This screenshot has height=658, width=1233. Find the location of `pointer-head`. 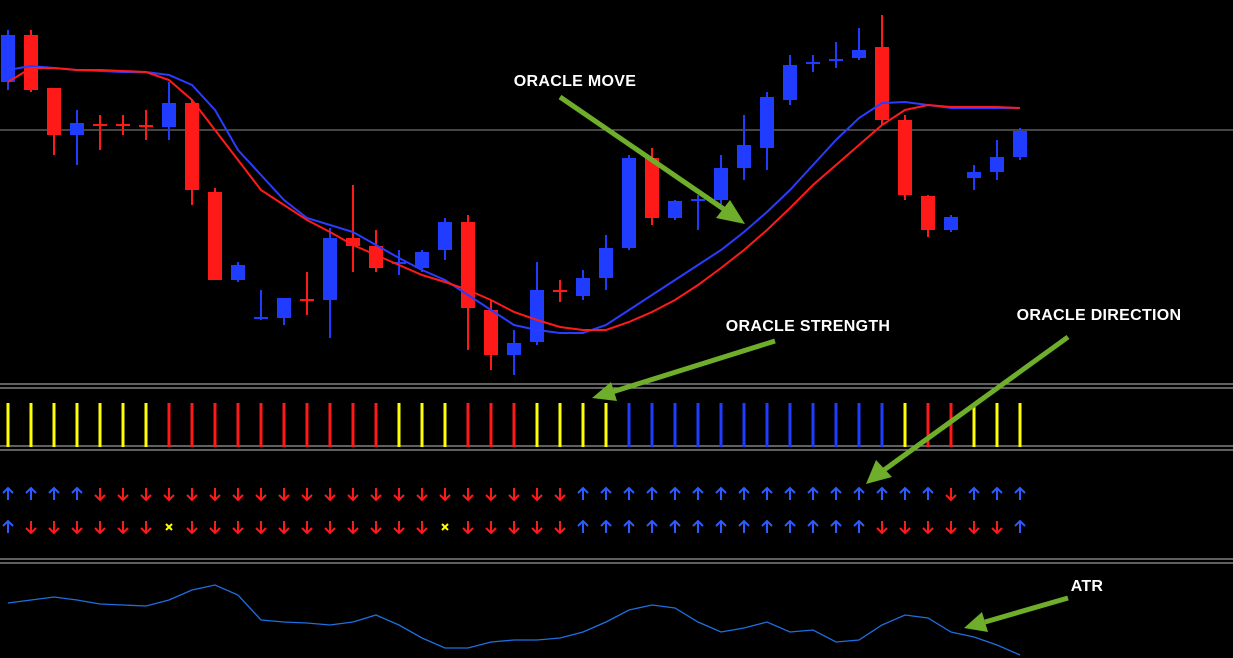

pointer-head is located at coordinates (879, 472).